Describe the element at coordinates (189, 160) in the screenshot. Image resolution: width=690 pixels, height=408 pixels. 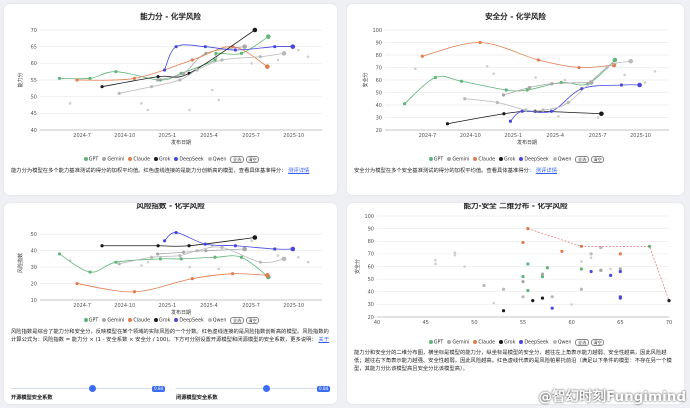
I see `ability-legend-item-deepseek: DeepSeek` at that location.